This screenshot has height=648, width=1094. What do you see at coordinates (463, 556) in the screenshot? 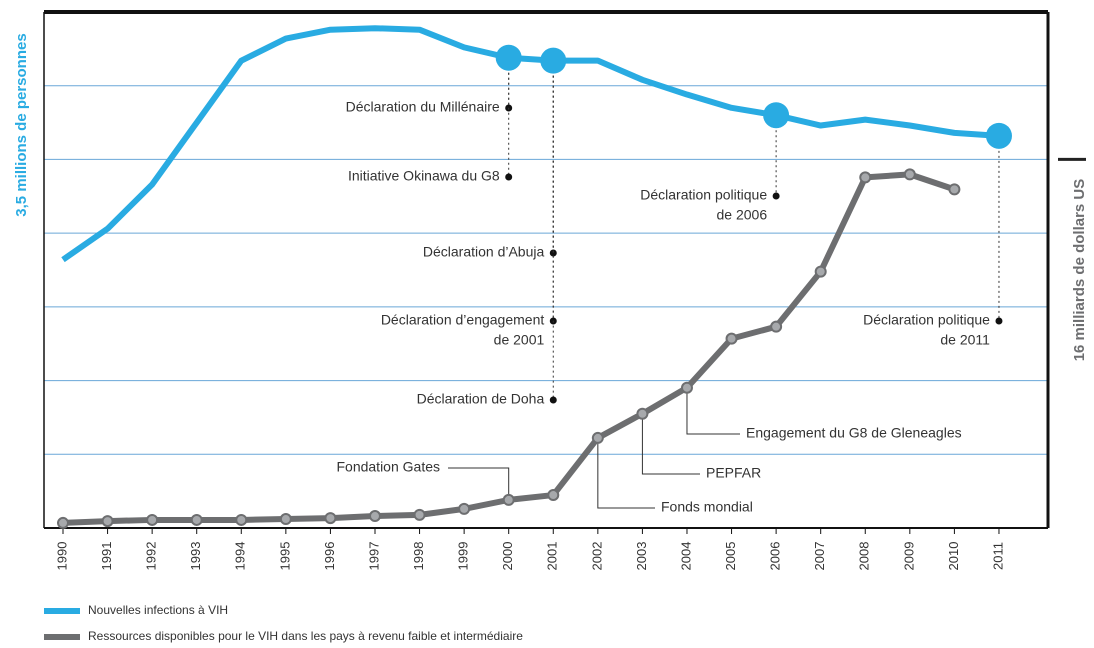
I see `x-tick-label: 1999` at bounding box center [463, 556].